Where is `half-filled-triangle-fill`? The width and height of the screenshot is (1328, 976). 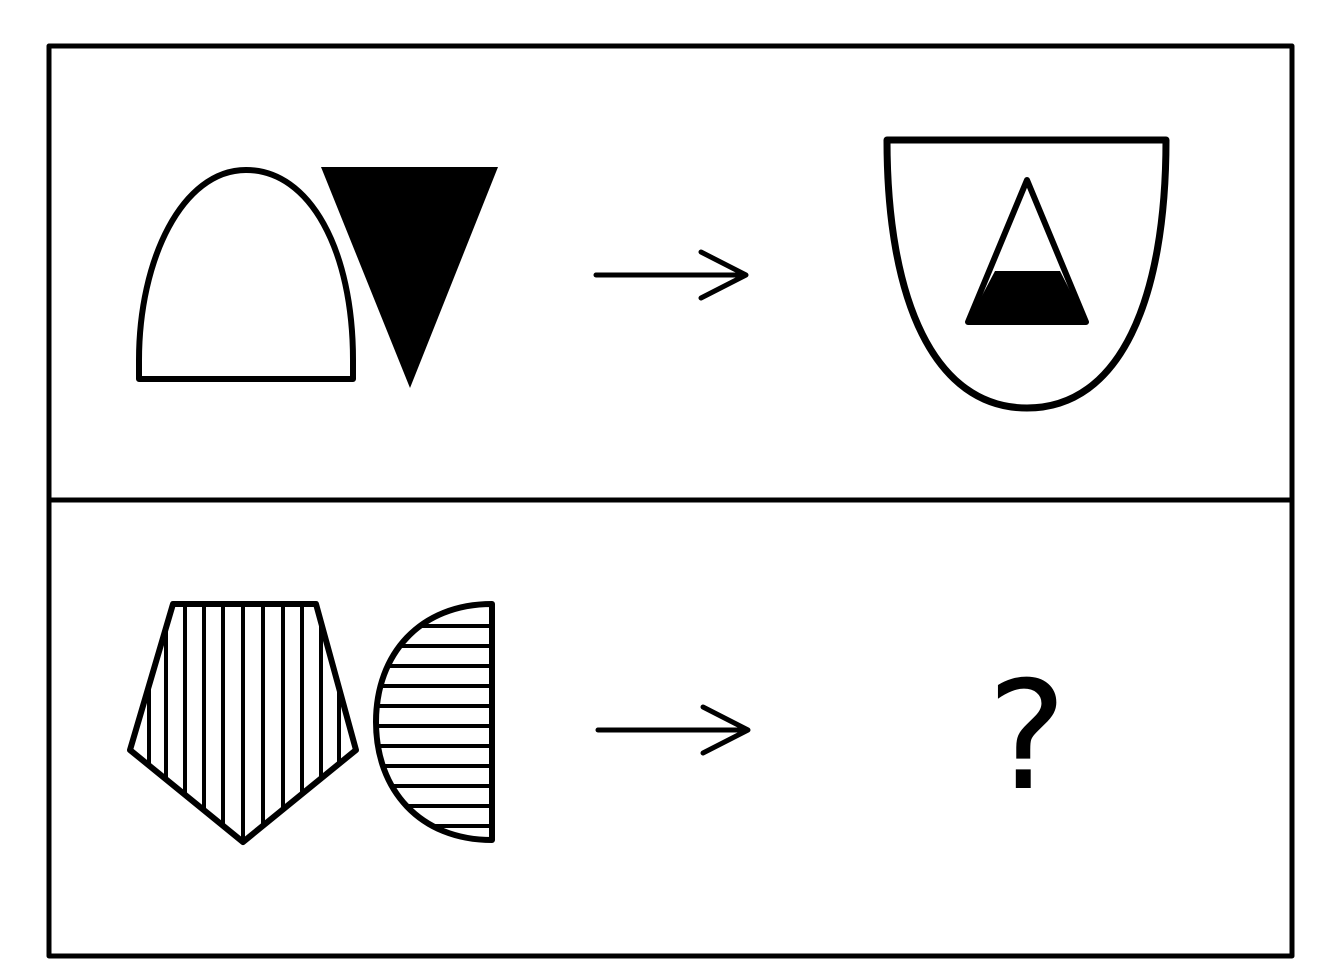 half-filled-triangle-fill is located at coordinates (1027, 296).